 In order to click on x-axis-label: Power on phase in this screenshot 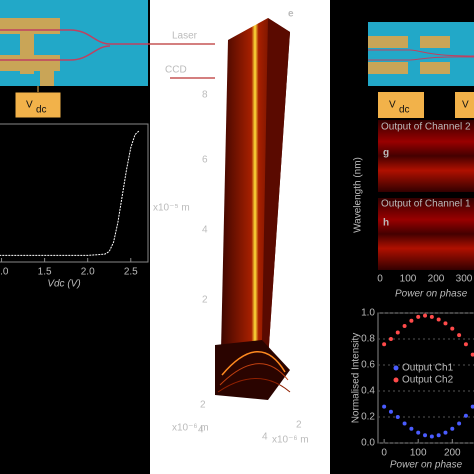, I will do `click(426, 465)`.